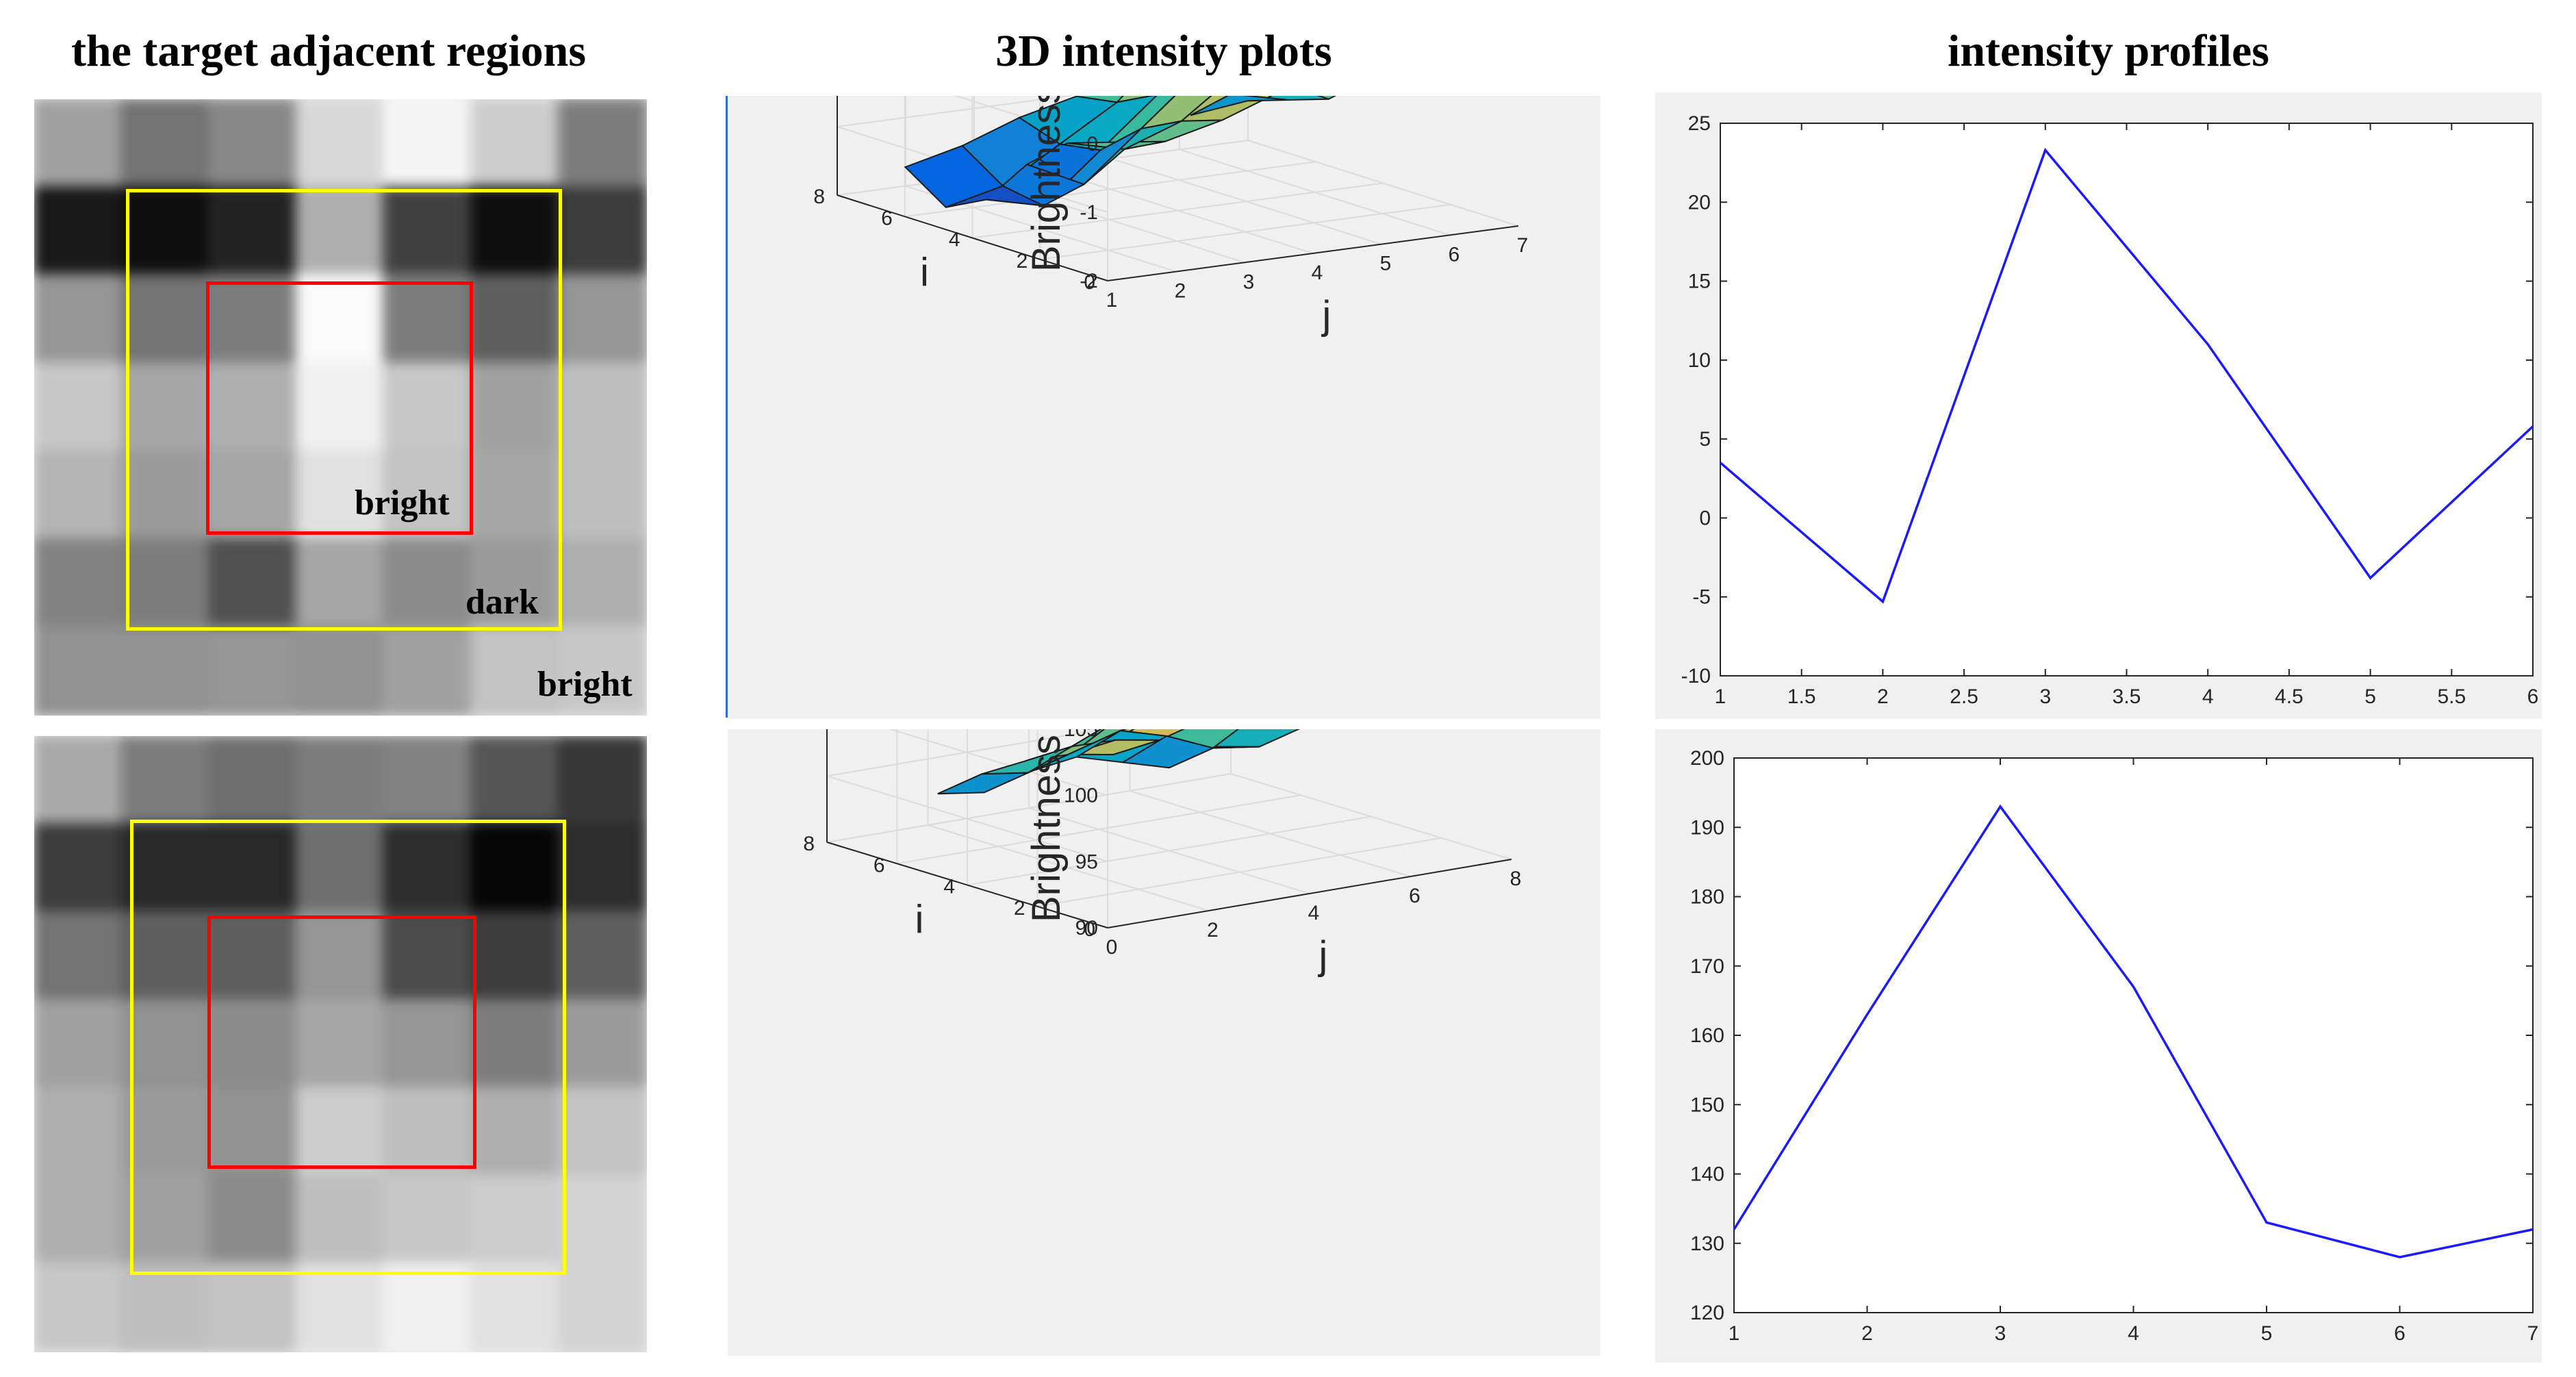 Image resolution: width=2576 pixels, height=1377 pixels. What do you see at coordinates (1701, 597) in the screenshot?
I see `y-tick-label: -5` at bounding box center [1701, 597].